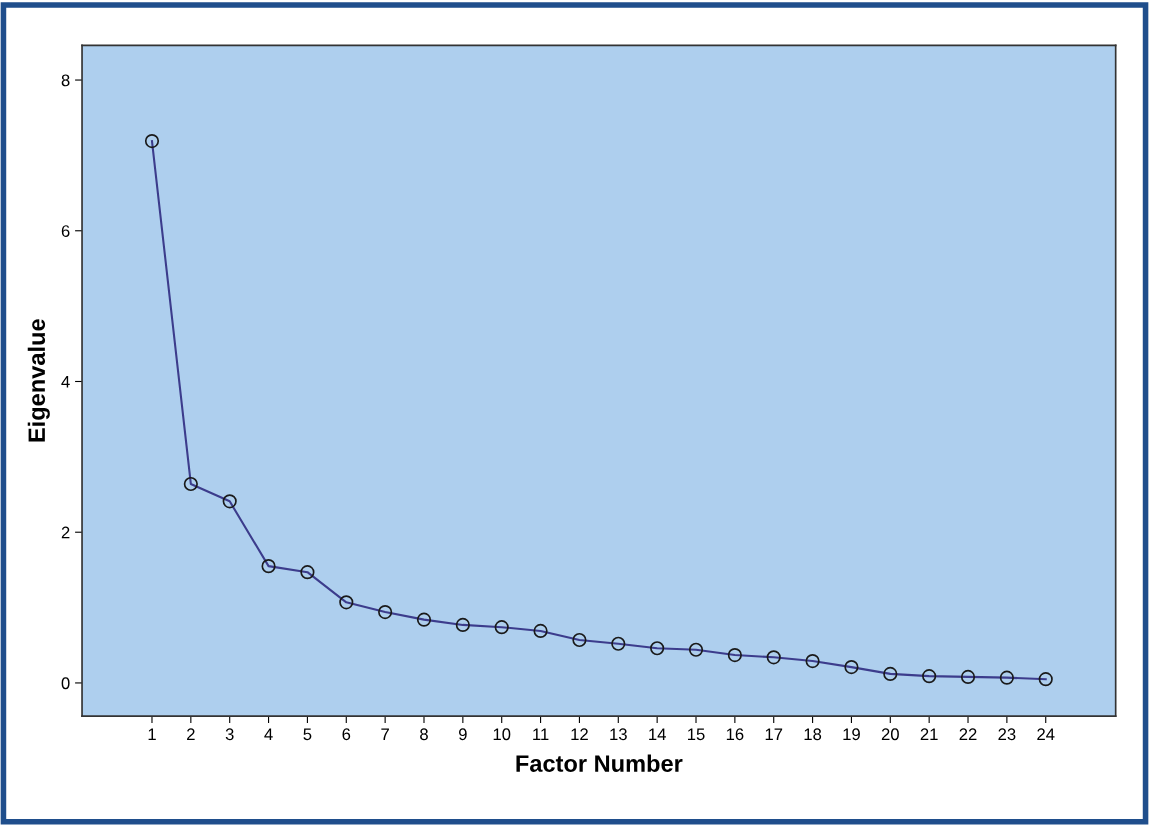 The image size is (1149, 825). What do you see at coordinates (735, 734) in the screenshot?
I see `x-tick-label: 16` at bounding box center [735, 734].